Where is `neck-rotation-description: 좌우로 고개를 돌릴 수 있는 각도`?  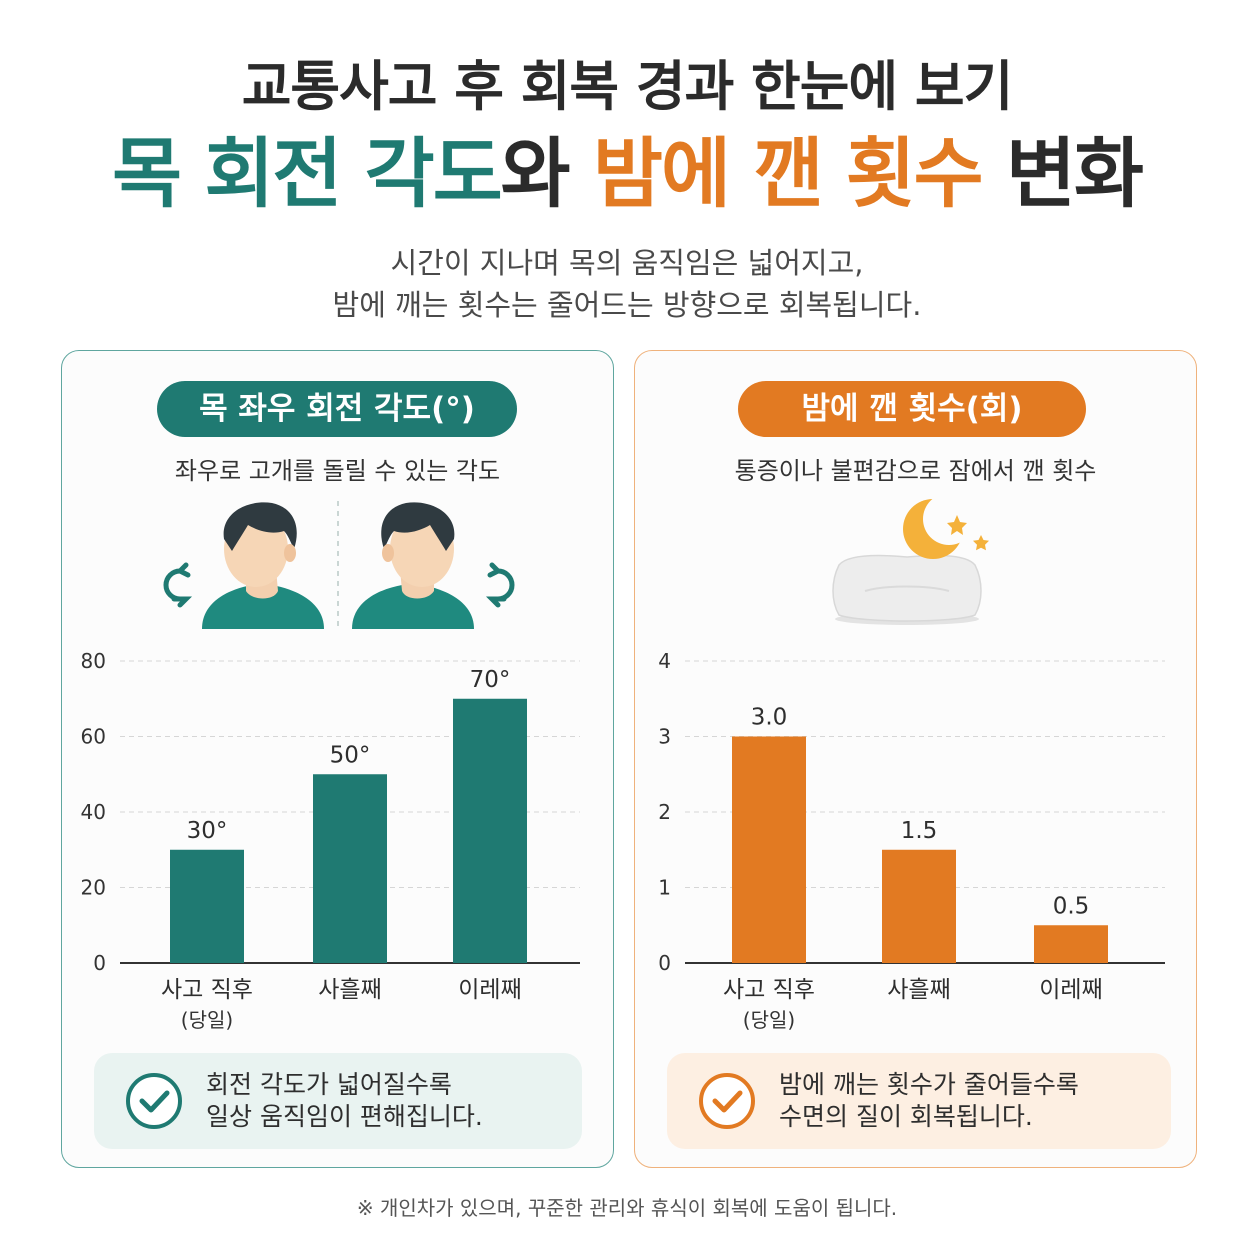 neck-rotation-description: 좌우로 고개를 돌릴 수 있는 각도 is located at coordinates (337, 471).